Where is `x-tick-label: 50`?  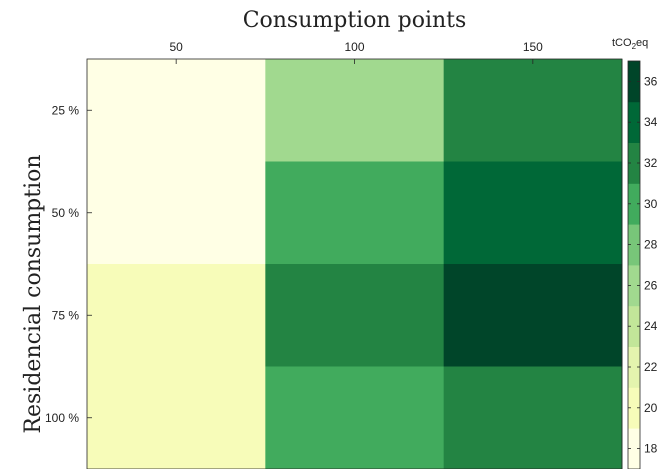 x-tick-label: 50 is located at coordinates (176, 47).